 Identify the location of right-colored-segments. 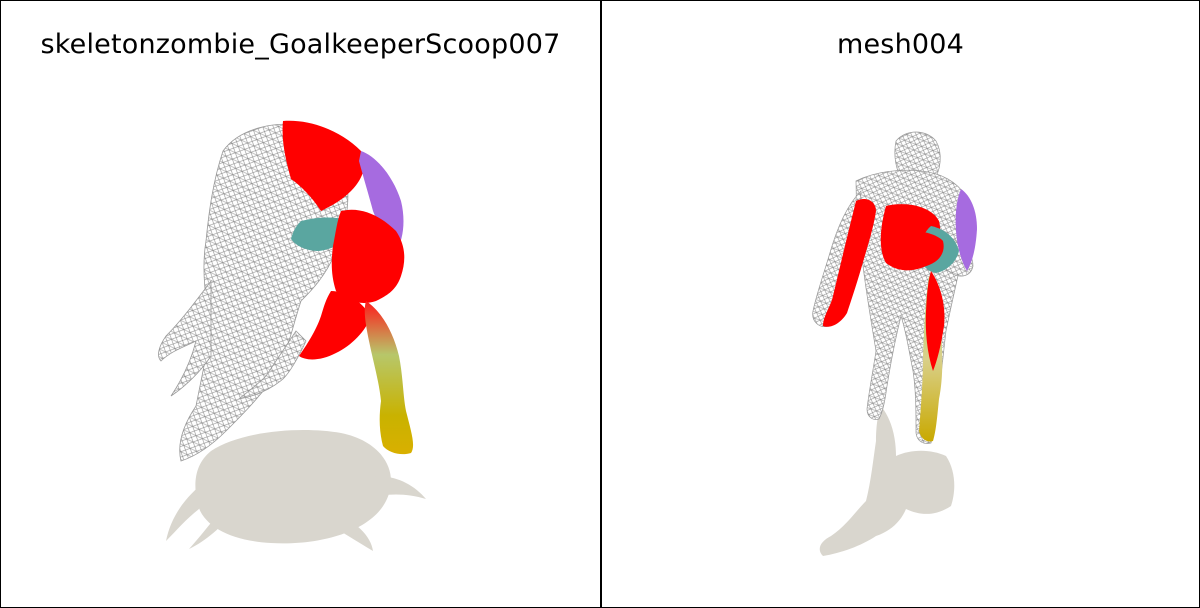
(900, 315).